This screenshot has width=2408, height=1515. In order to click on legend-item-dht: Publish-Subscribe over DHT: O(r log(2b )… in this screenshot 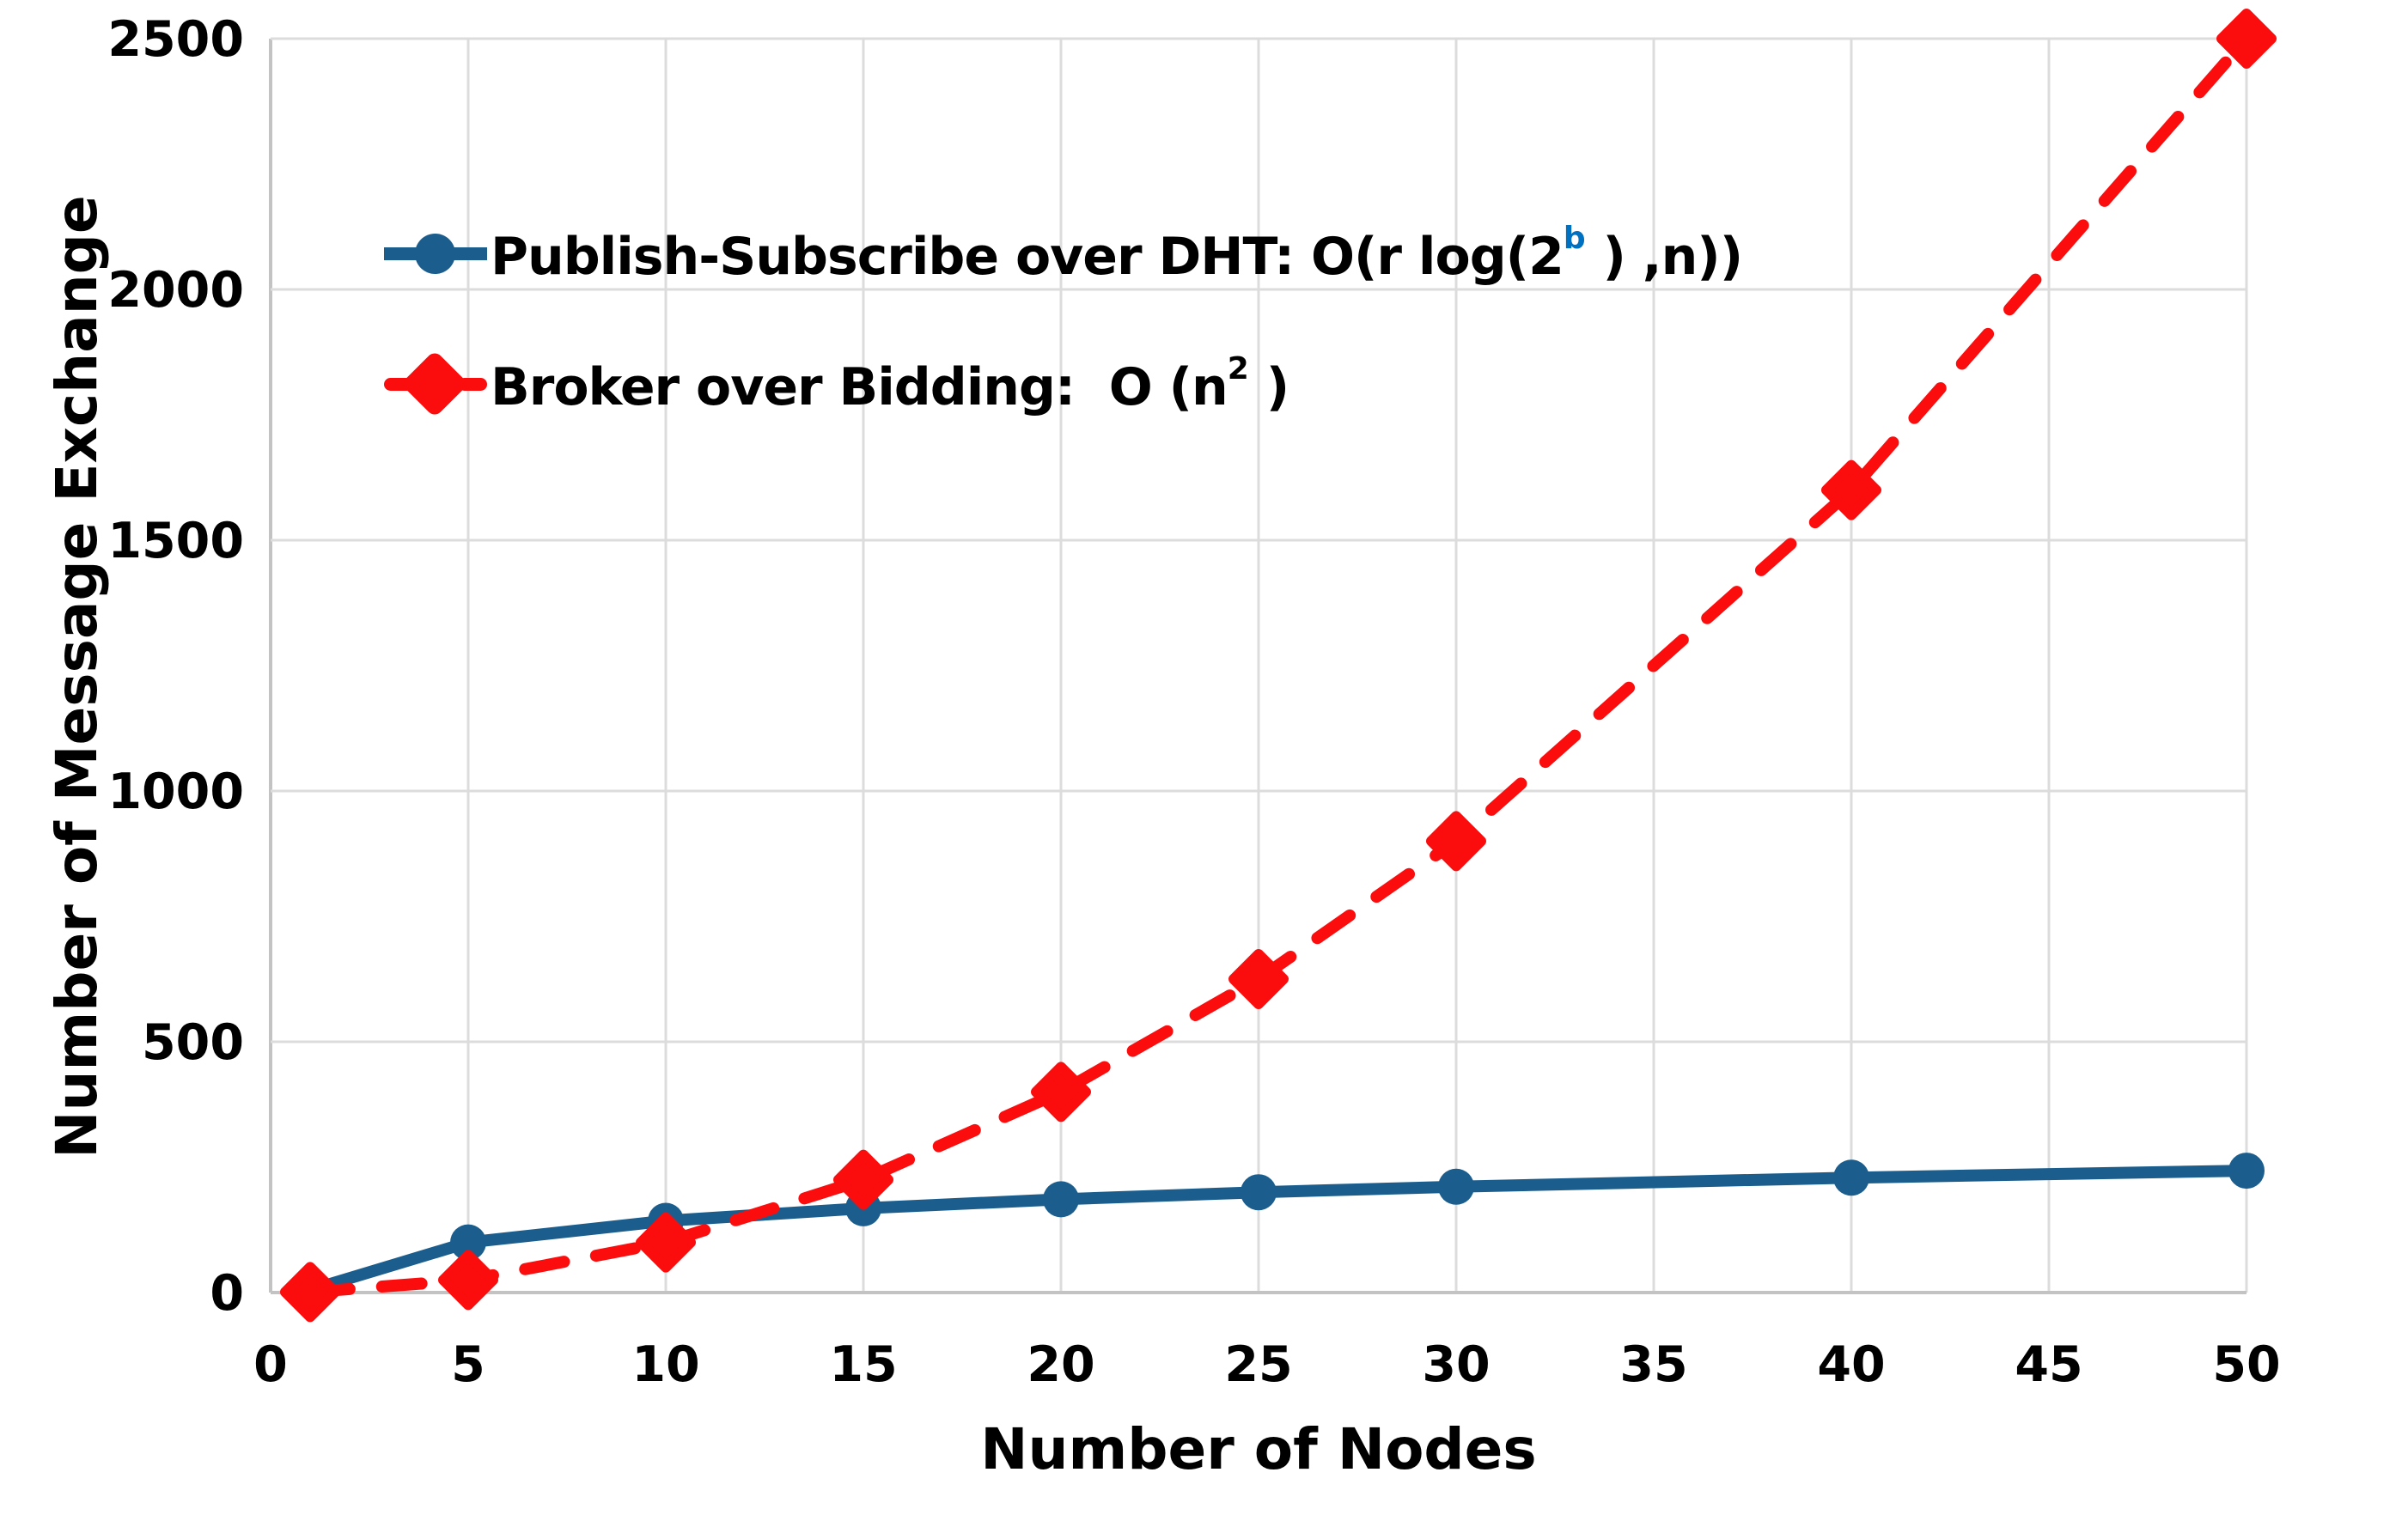, I will do `click(1063, 253)`.